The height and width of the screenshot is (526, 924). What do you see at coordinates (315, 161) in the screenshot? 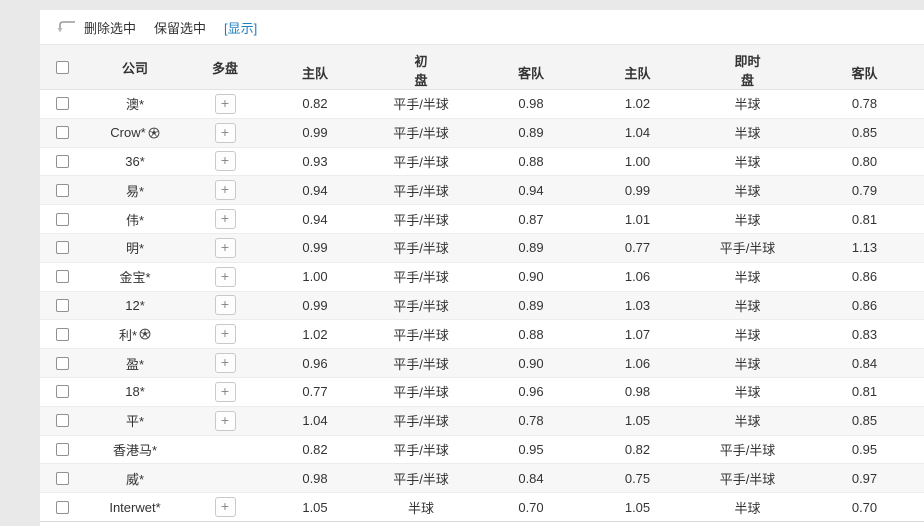
I see `initial-home-odds: 0.93` at bounding box center [315, 161].